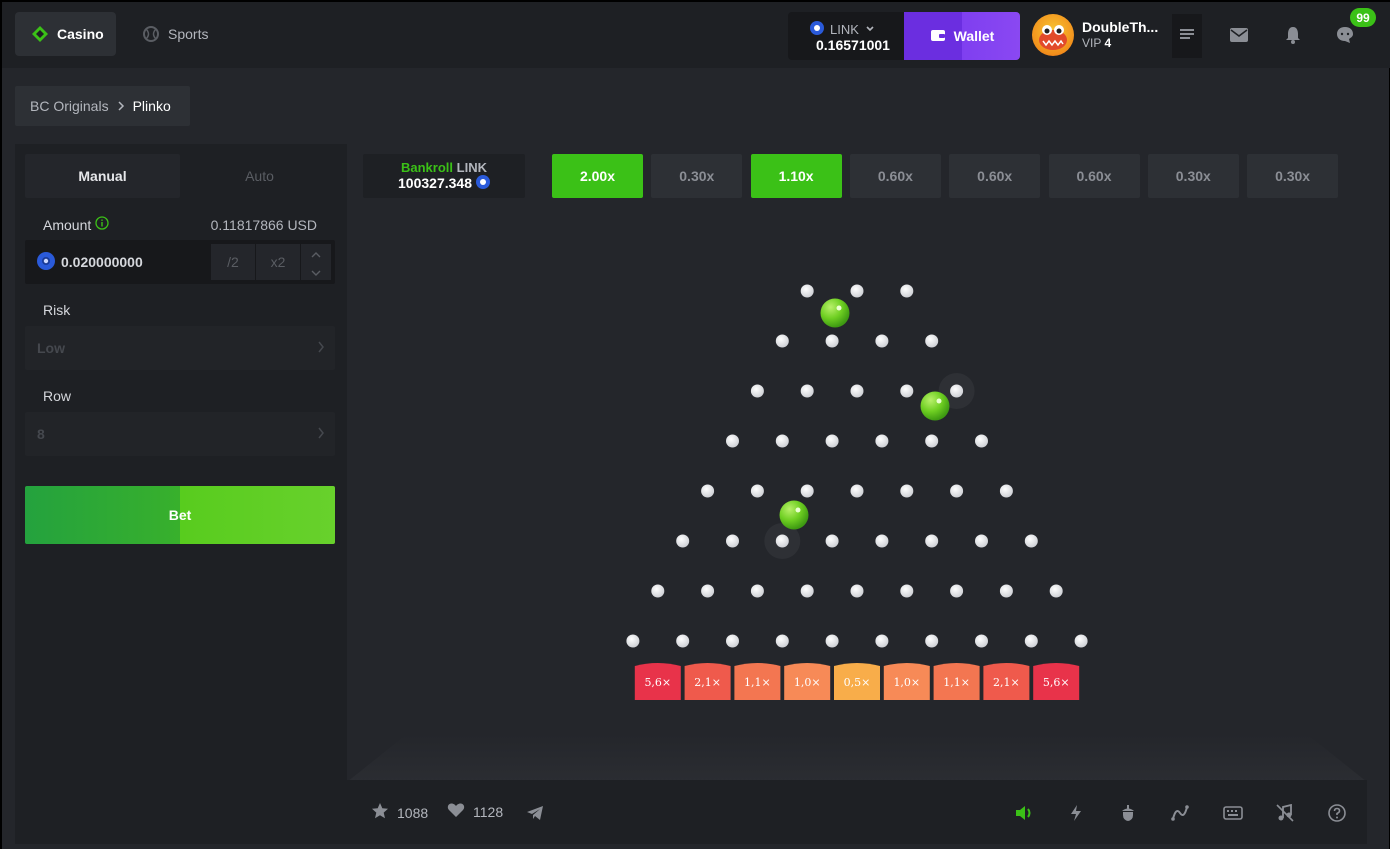 The width and height of the screenshot is (1390, 849). What do you see at coordinates (435, 183) in the screenshot?
I see `bankroll-amount: 100327.348` at bounding box center [435, 183].